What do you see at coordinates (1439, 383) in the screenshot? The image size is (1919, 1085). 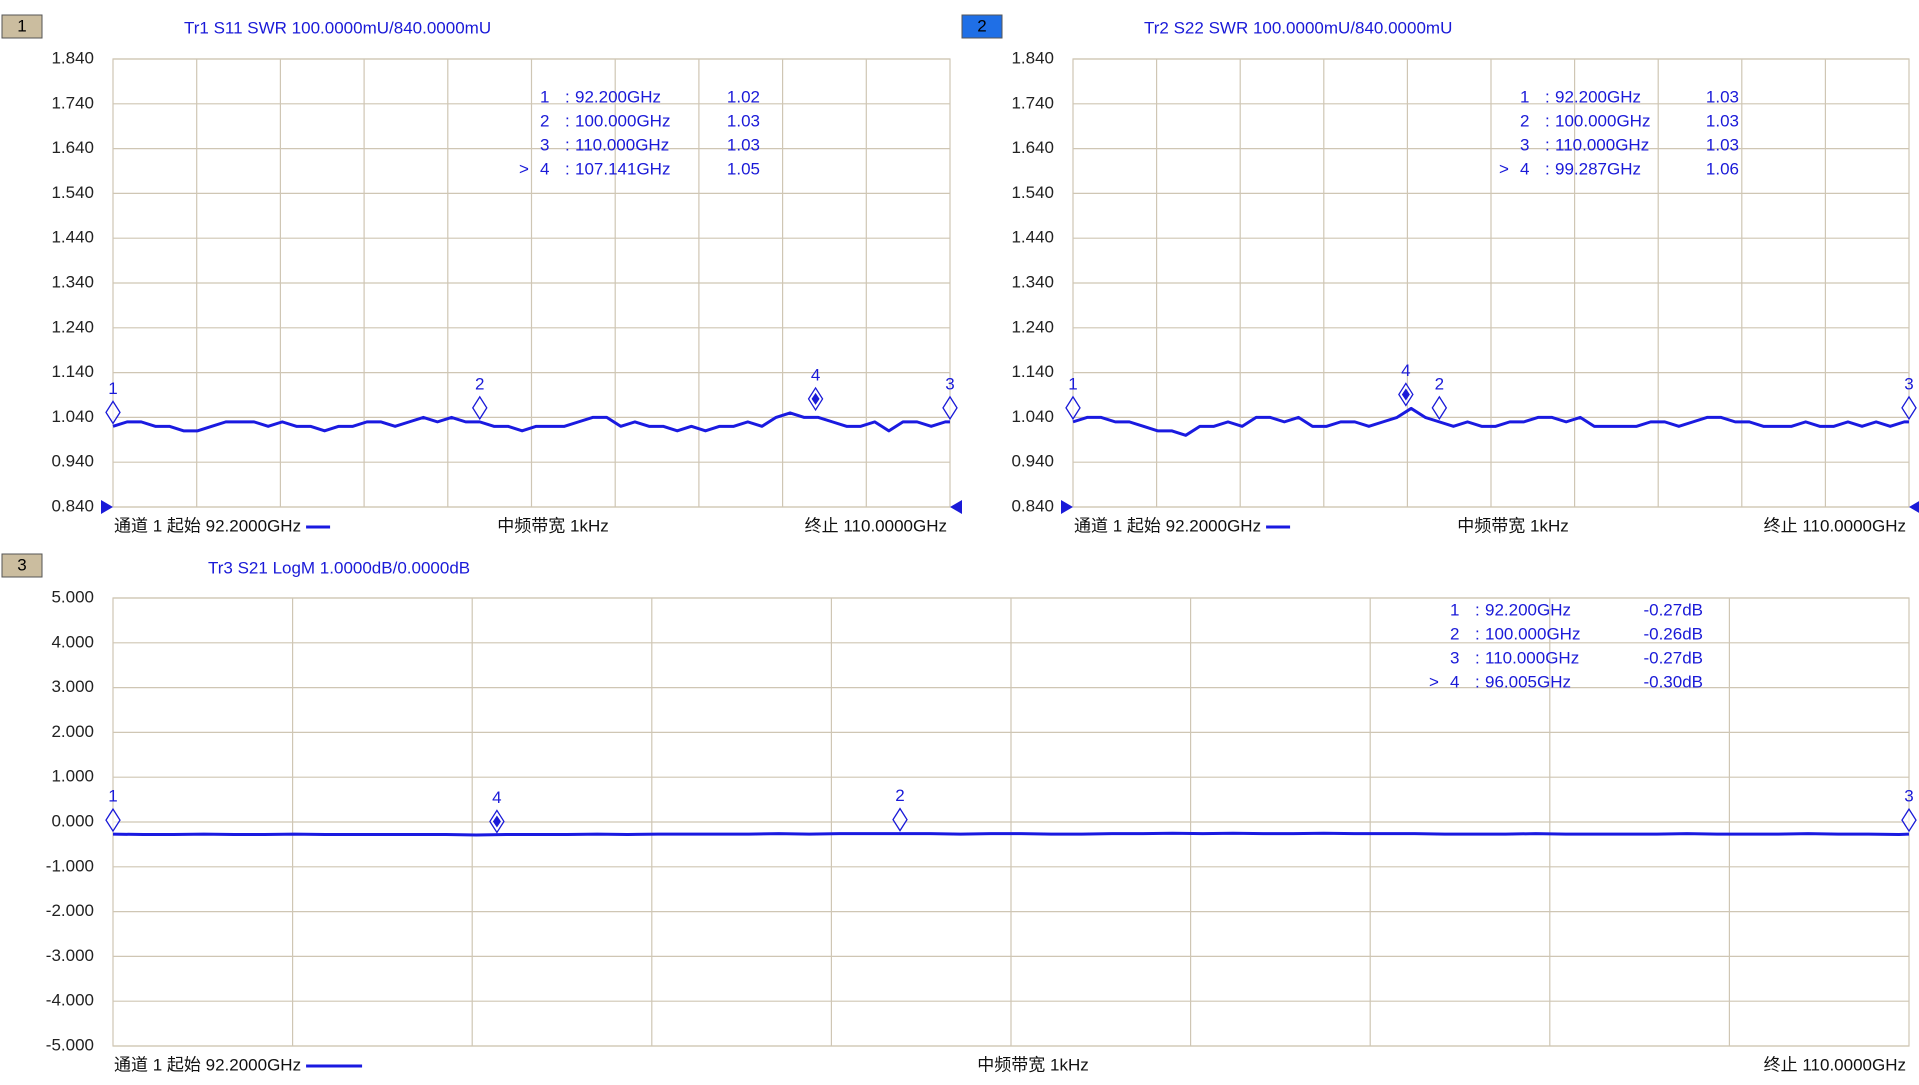 I see `marker-number: 2` at bounding box center [1439, 383].